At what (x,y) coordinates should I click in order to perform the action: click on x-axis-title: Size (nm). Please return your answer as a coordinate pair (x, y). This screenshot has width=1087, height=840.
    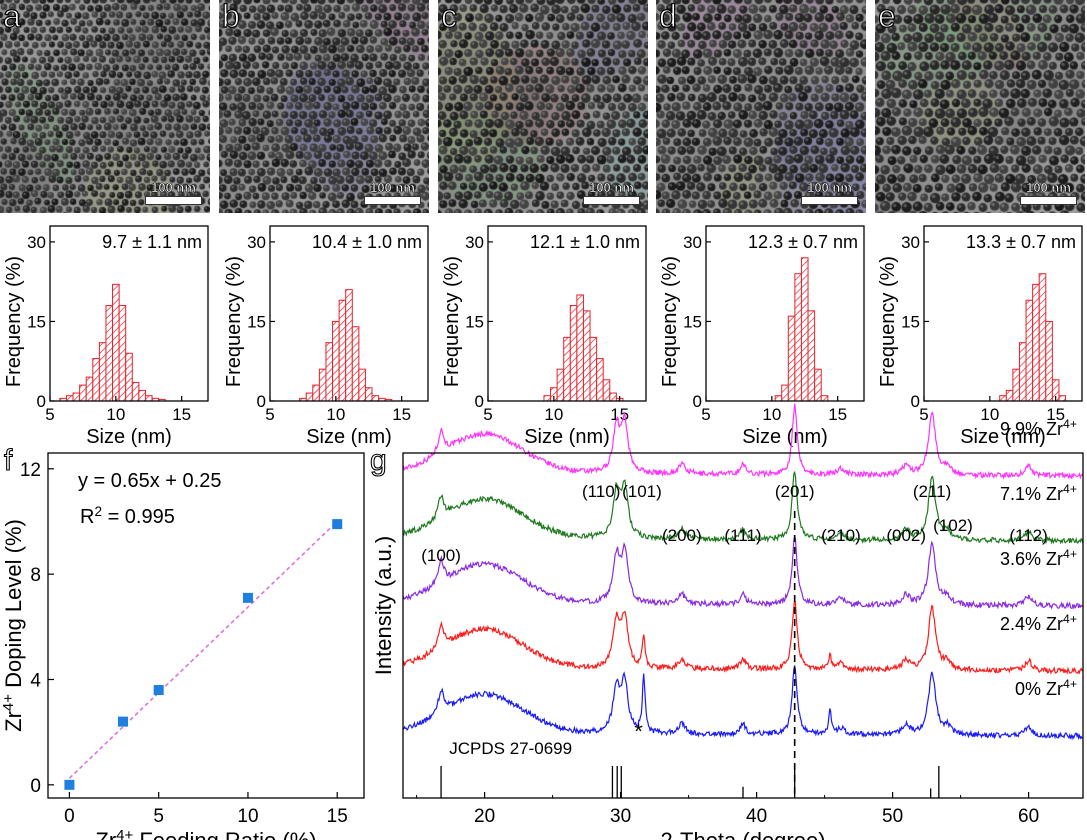
    Looking at the image, I should click on (129, 437).